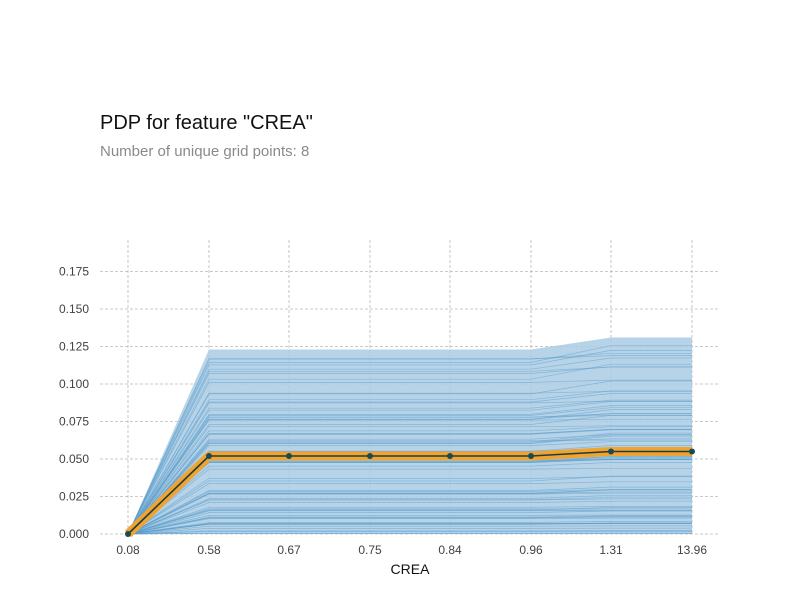 This screenshot has width=800, height=600. What do you see at coordinates (74, 459) in the screenshot?
I see `y-tick-label: 0.050` at bounding box center [74, 459].